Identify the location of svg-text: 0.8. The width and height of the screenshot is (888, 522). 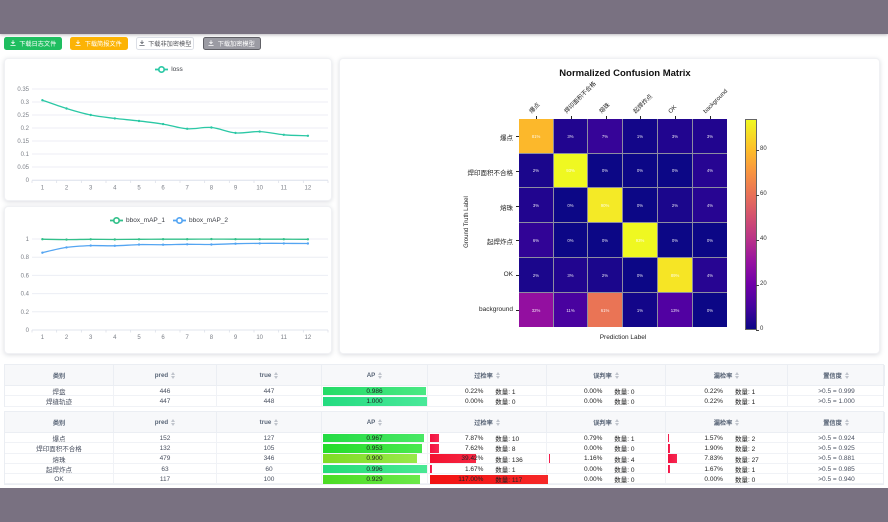
(25, 258).